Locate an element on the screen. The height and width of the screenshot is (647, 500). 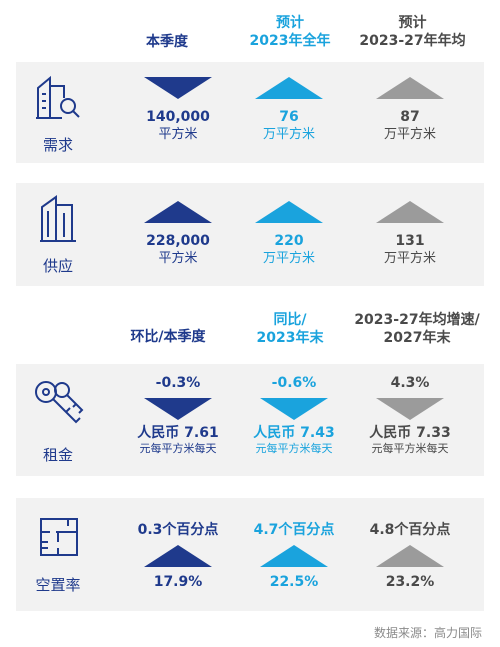
header-growth: 2023-27年均增速/ 2027年末 is located at coordinates (417, 329).